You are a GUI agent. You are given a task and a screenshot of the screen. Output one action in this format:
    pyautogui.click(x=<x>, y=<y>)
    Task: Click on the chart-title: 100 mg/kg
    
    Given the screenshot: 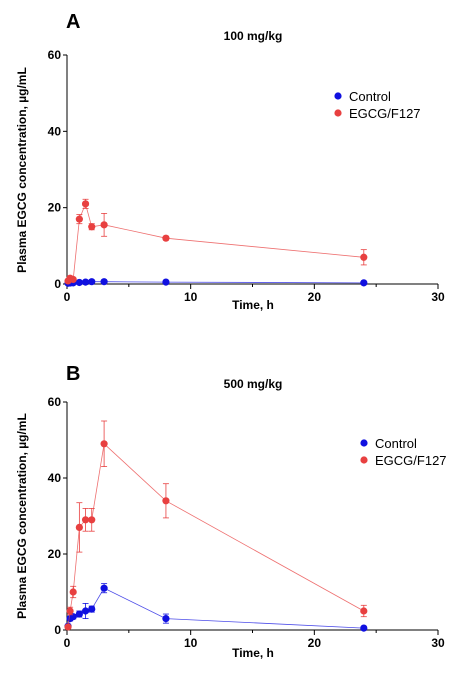 What is the action you would take?
    pyautogui.click(x=253, y=36)
    